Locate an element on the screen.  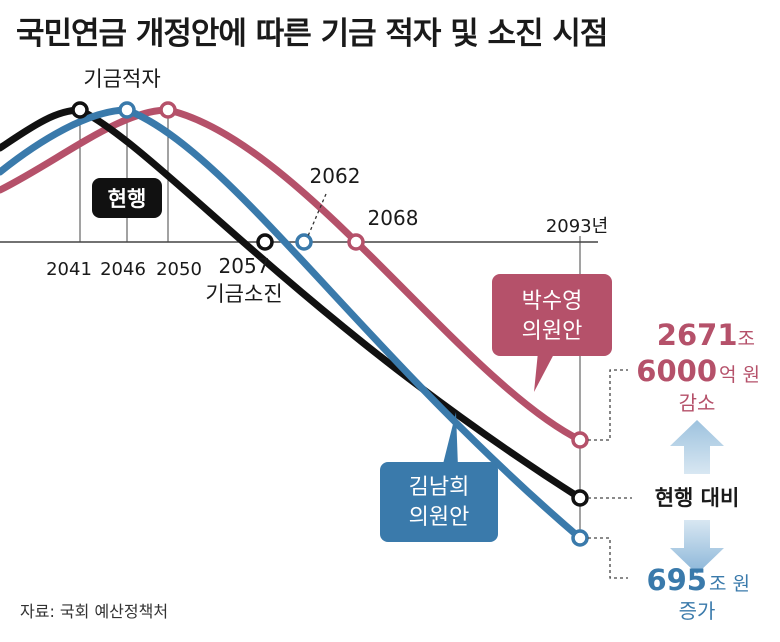
current-box-label: 현행 is located at coordinates (127, 199).